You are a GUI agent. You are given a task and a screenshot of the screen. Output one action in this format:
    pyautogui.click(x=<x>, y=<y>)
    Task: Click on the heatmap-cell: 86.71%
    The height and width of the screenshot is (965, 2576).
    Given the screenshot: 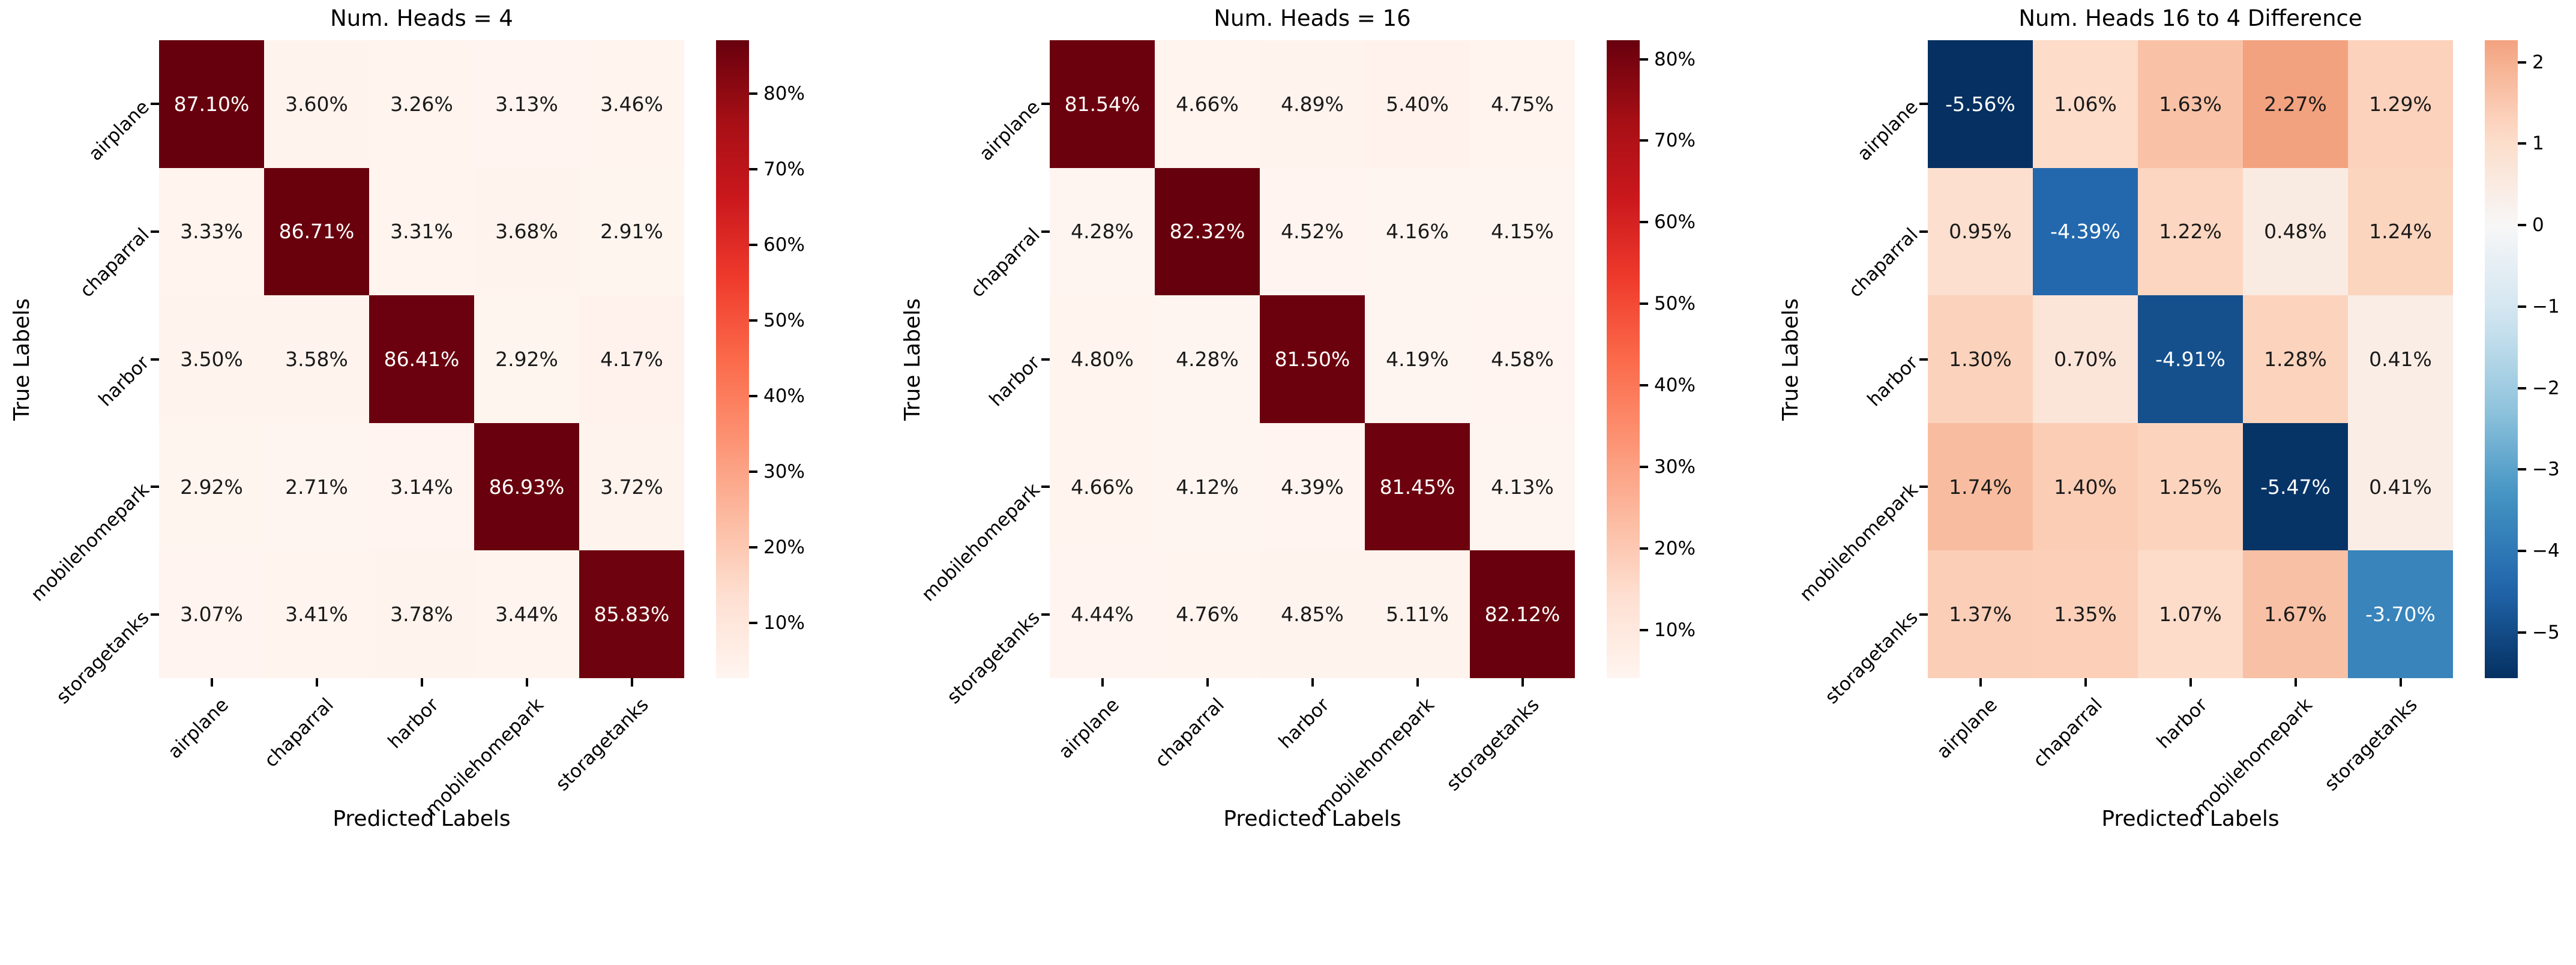 What is the action you would take?
    pyautogui.click(x=316, y=231)
    